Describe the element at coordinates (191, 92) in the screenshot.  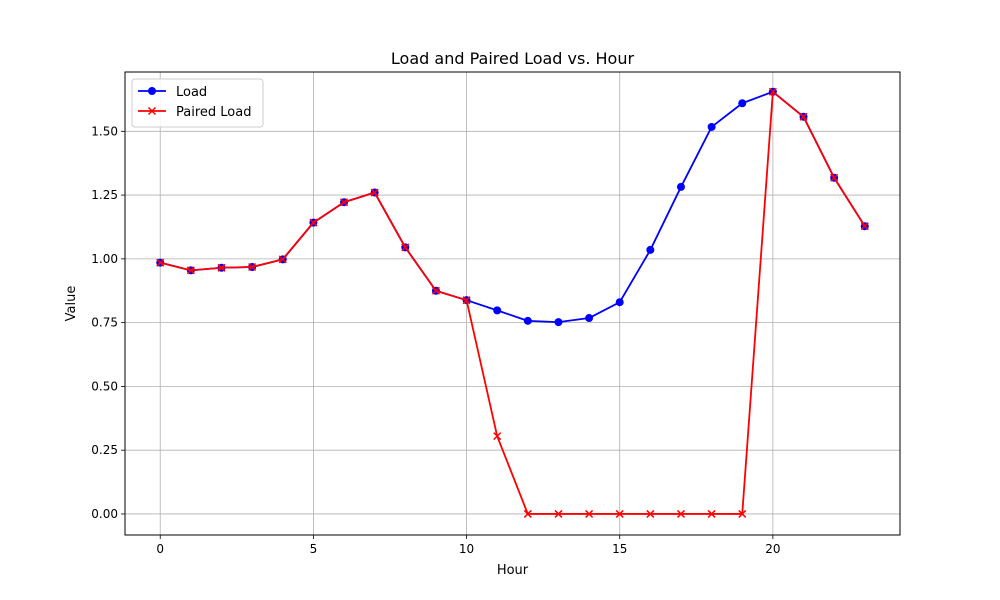
I see `legend-label: Load` at that location.